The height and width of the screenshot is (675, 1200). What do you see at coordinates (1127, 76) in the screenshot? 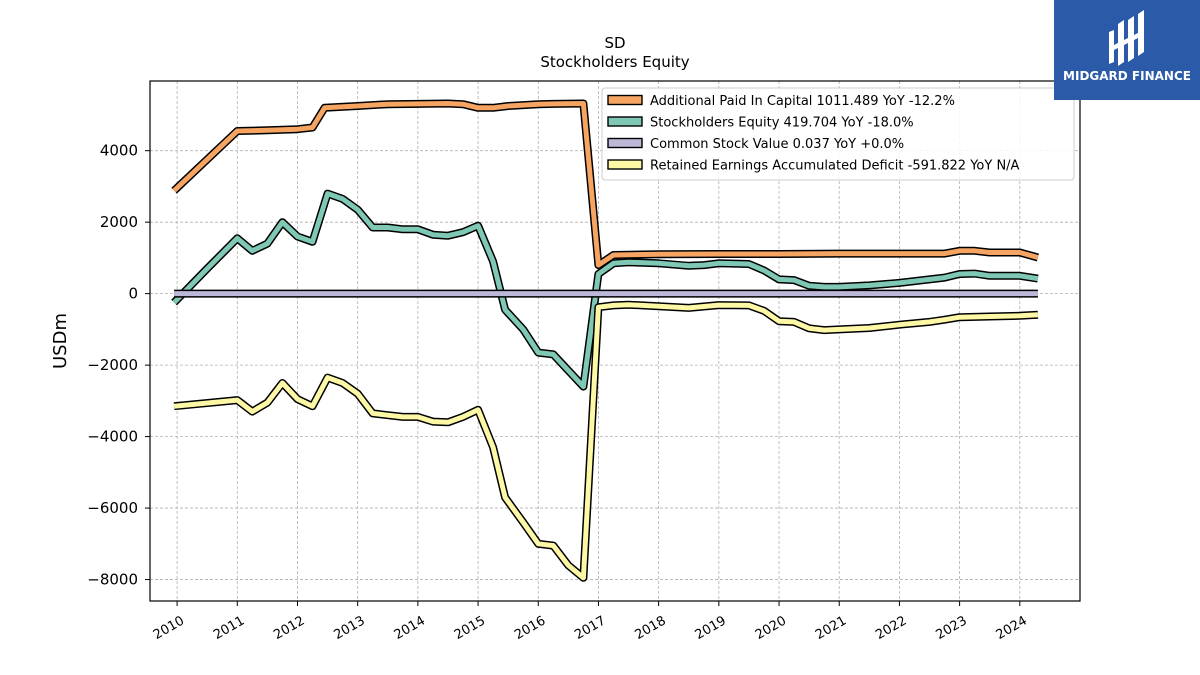
I see `logo-text: MIDGARD FINANCE` at bounding box center [1127, 76].